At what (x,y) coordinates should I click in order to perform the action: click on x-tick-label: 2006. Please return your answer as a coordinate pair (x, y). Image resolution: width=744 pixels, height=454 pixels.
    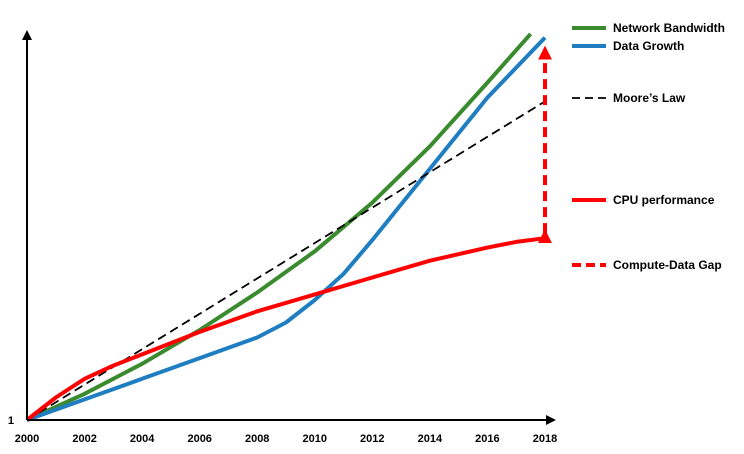
    Looking at the image, I should click on (199, 439).